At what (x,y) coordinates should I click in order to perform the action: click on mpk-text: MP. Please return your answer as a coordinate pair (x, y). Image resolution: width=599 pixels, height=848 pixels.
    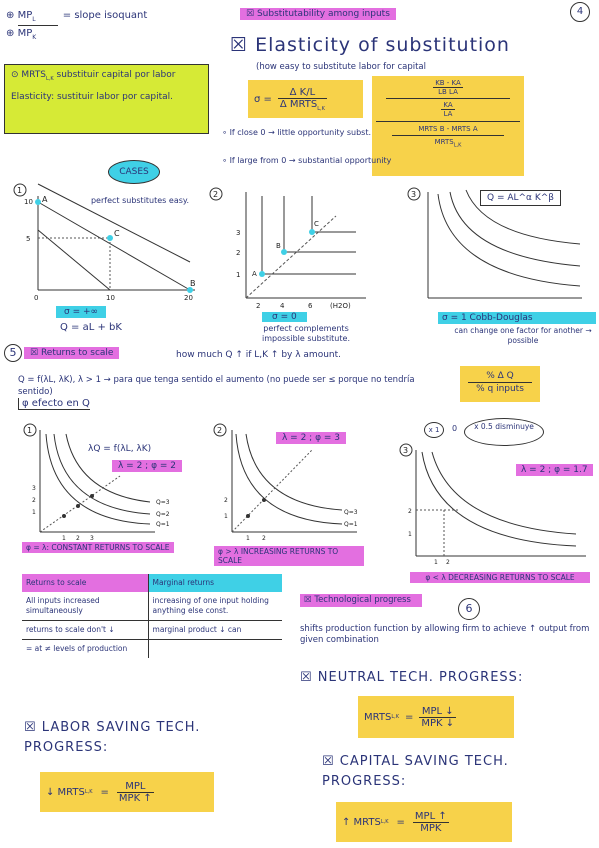
    Looking at the image, I should click on (25, 33).